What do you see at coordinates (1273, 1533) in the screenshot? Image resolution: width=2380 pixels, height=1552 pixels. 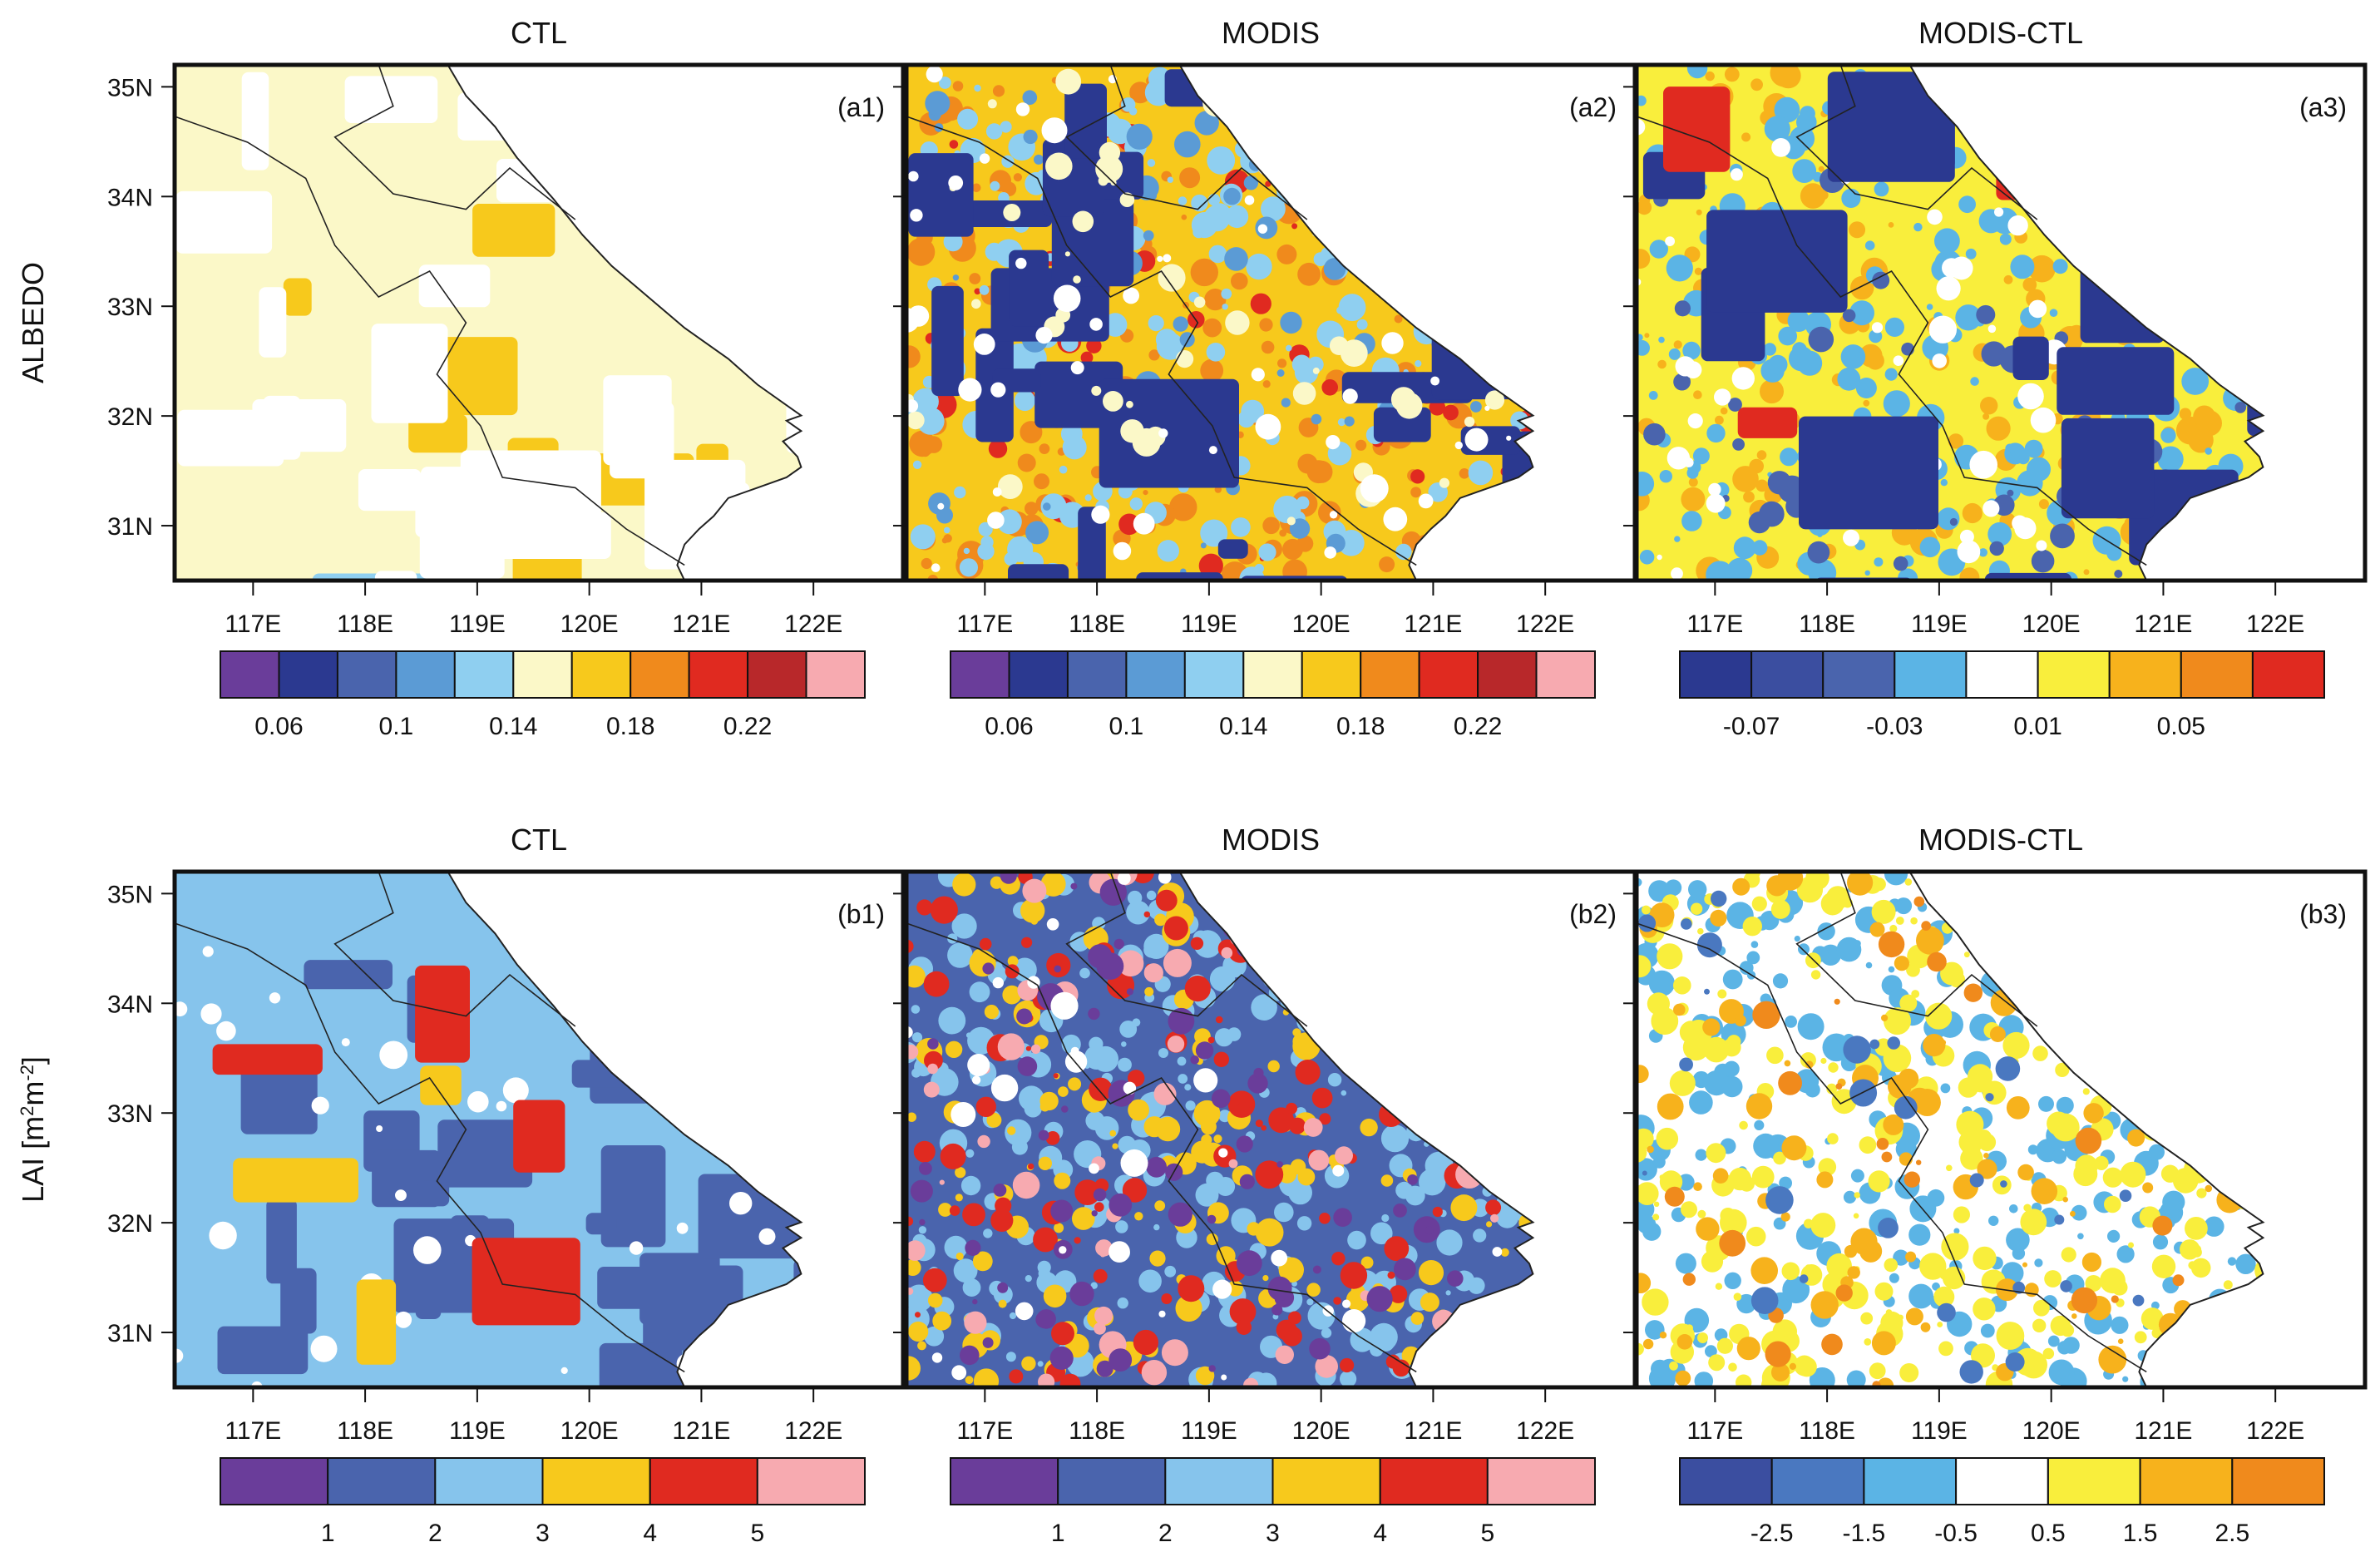 I see `colorbar-label: 3` at bounding box center [1273, 1533].